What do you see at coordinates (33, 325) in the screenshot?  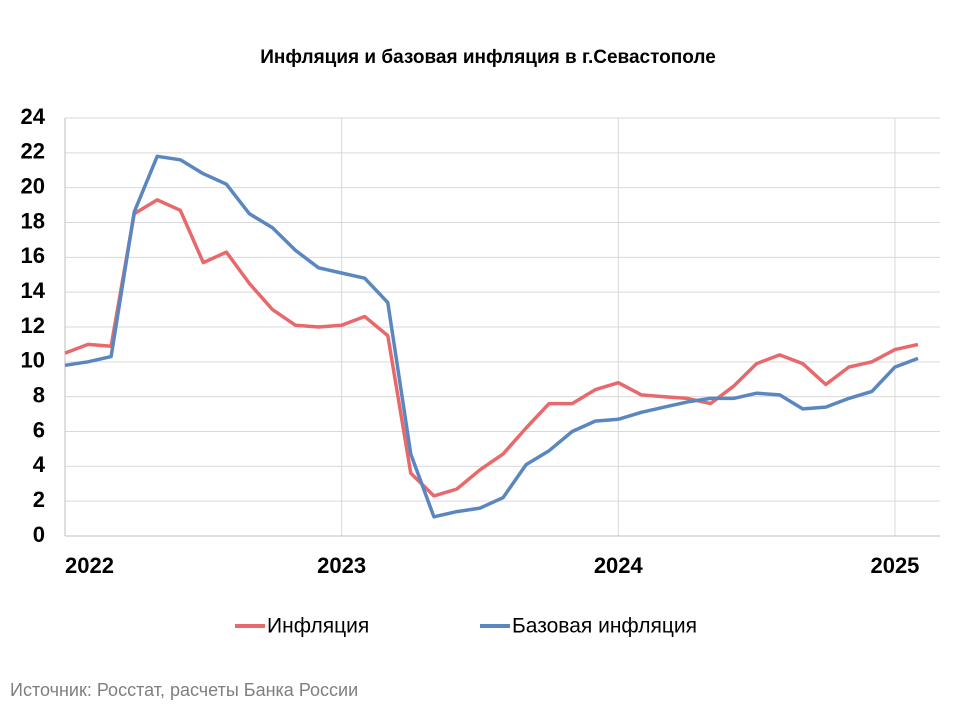 I see `y-tick-label: 12` at bounding box center [33, 325].